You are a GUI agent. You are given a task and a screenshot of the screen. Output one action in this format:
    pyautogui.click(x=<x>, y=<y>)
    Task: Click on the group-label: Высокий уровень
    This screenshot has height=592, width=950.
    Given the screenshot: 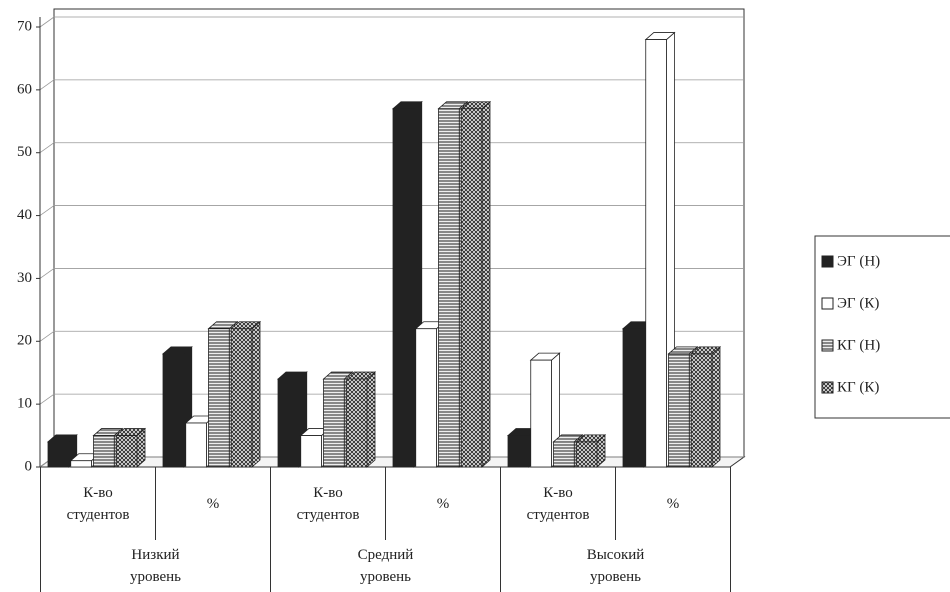 What is the action you would take?
    pyautogui.click(x=615, y=566)
    